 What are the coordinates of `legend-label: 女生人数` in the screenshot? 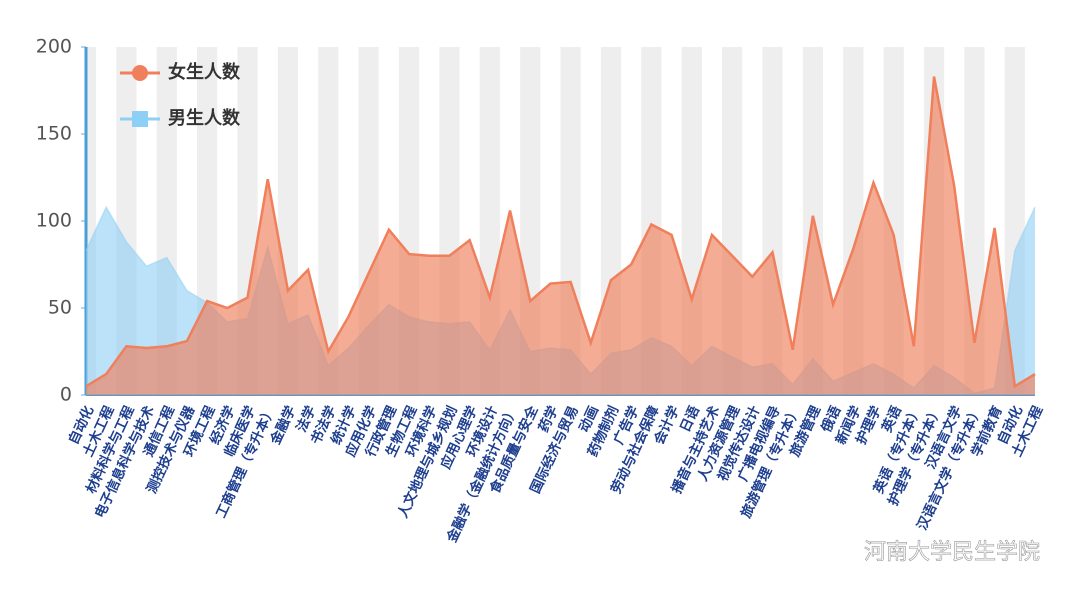 It's located at (204, 72).